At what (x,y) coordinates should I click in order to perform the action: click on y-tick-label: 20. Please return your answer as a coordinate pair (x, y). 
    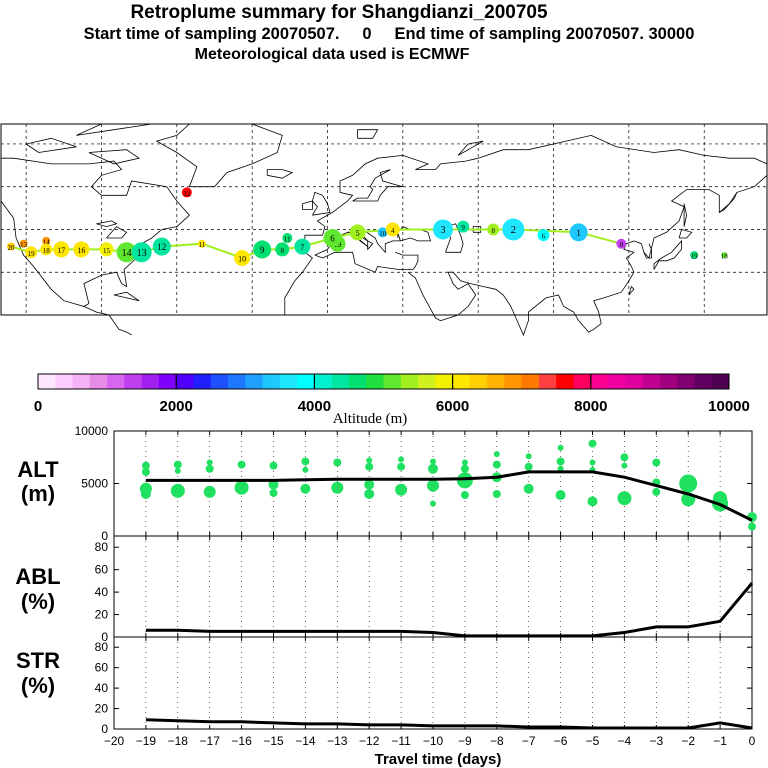
    Looking at the image, I should click on (102, 615).